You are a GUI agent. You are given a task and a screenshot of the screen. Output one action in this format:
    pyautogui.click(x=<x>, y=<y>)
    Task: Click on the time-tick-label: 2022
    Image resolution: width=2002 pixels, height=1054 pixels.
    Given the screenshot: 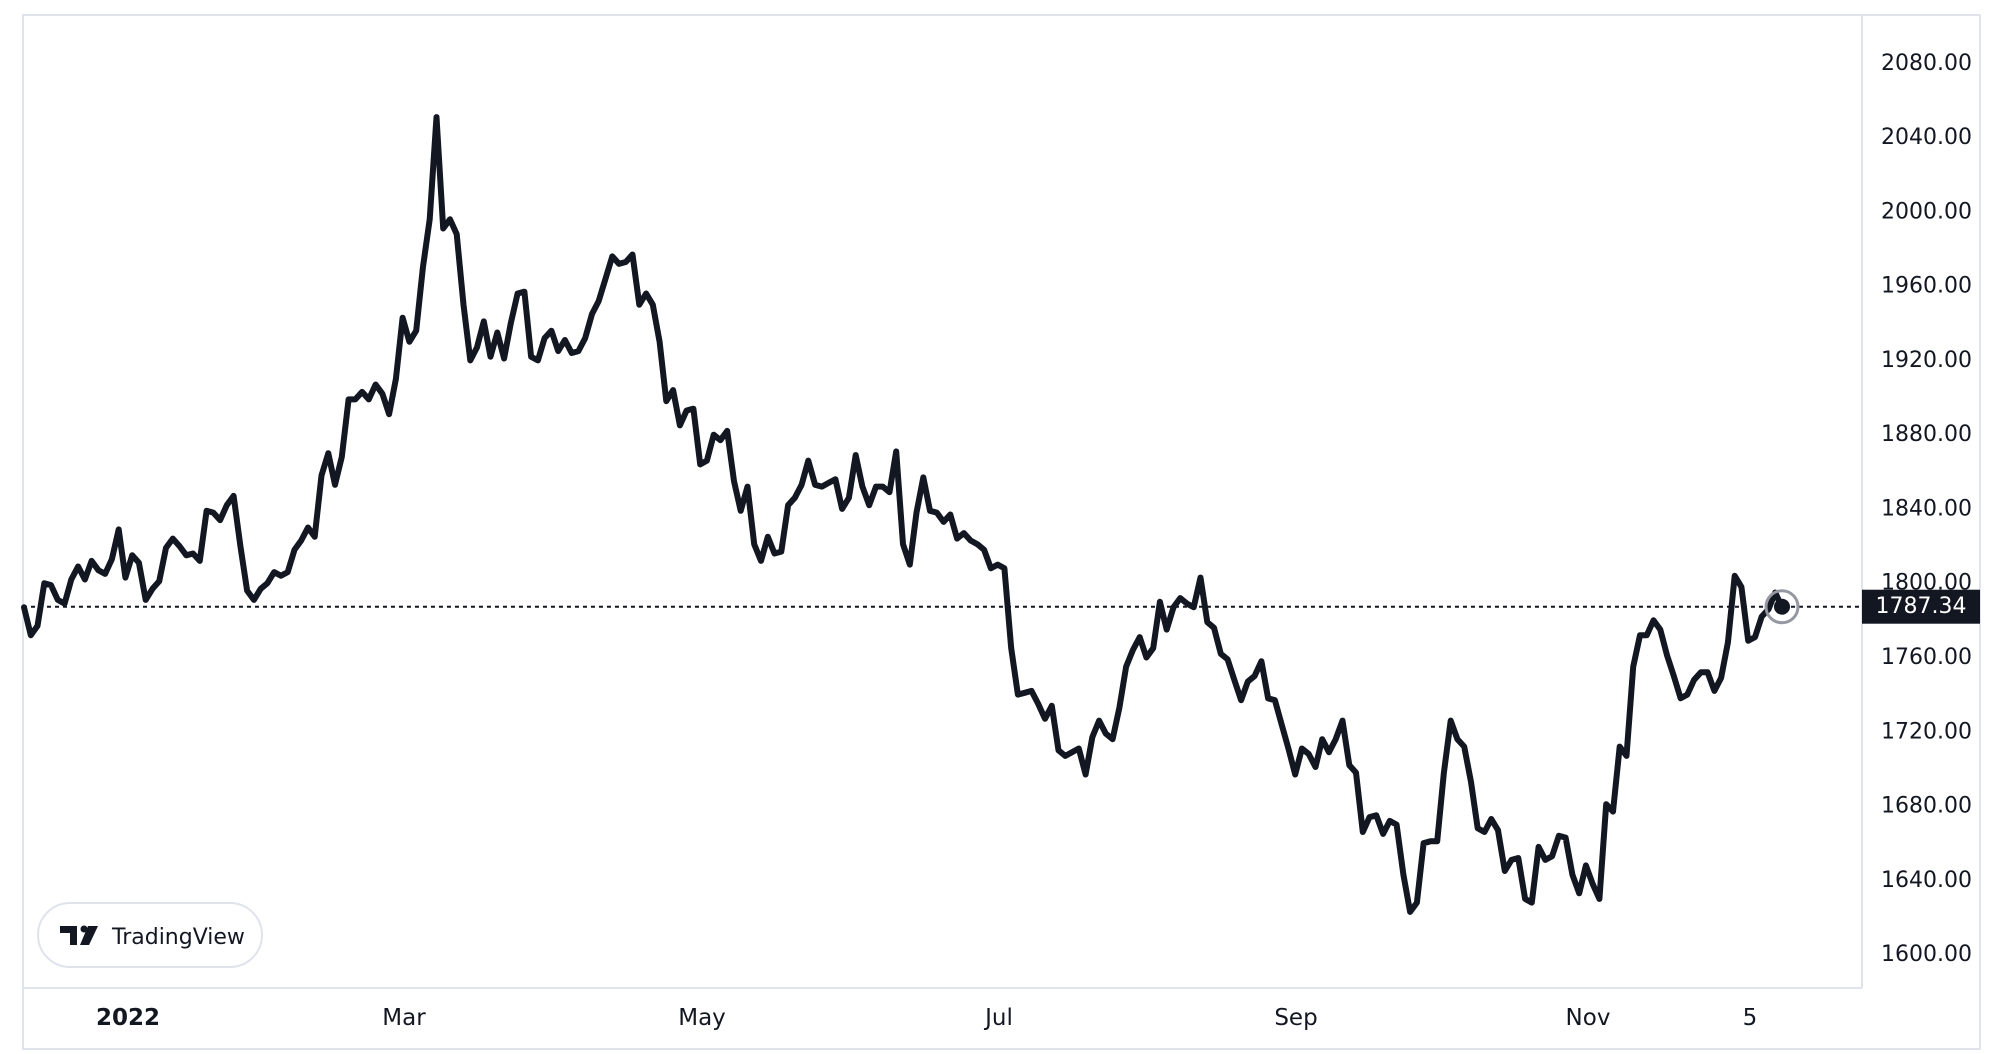 What is the action you would take?
    pyautogui.click(x=128, y=1018)
    